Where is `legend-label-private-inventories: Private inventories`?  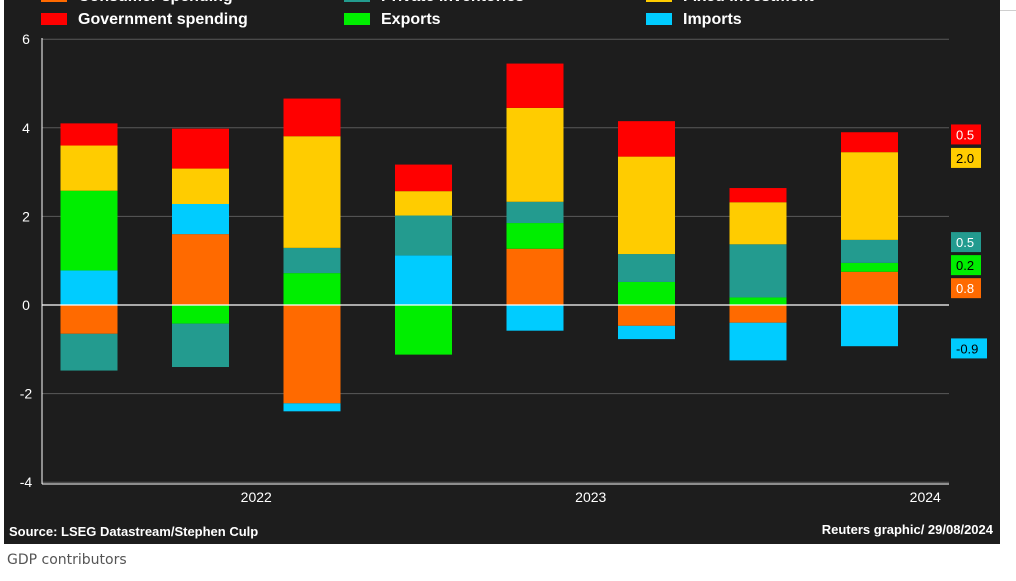
legend-label-private-inventories: Private inventories is located at coordinates (452, 2).